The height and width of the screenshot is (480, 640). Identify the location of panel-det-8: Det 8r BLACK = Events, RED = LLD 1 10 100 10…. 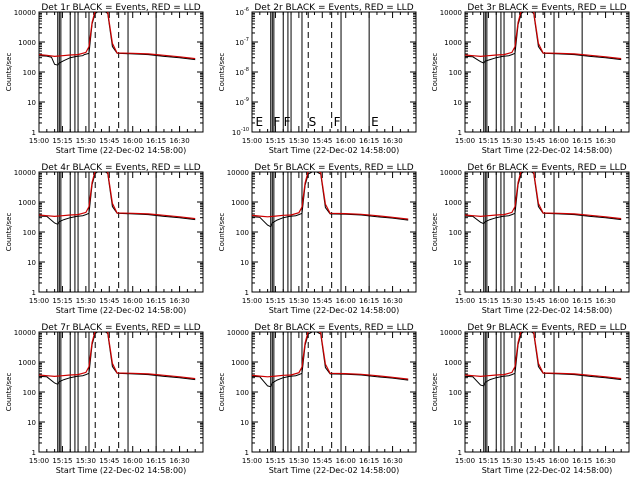
(317, 399).